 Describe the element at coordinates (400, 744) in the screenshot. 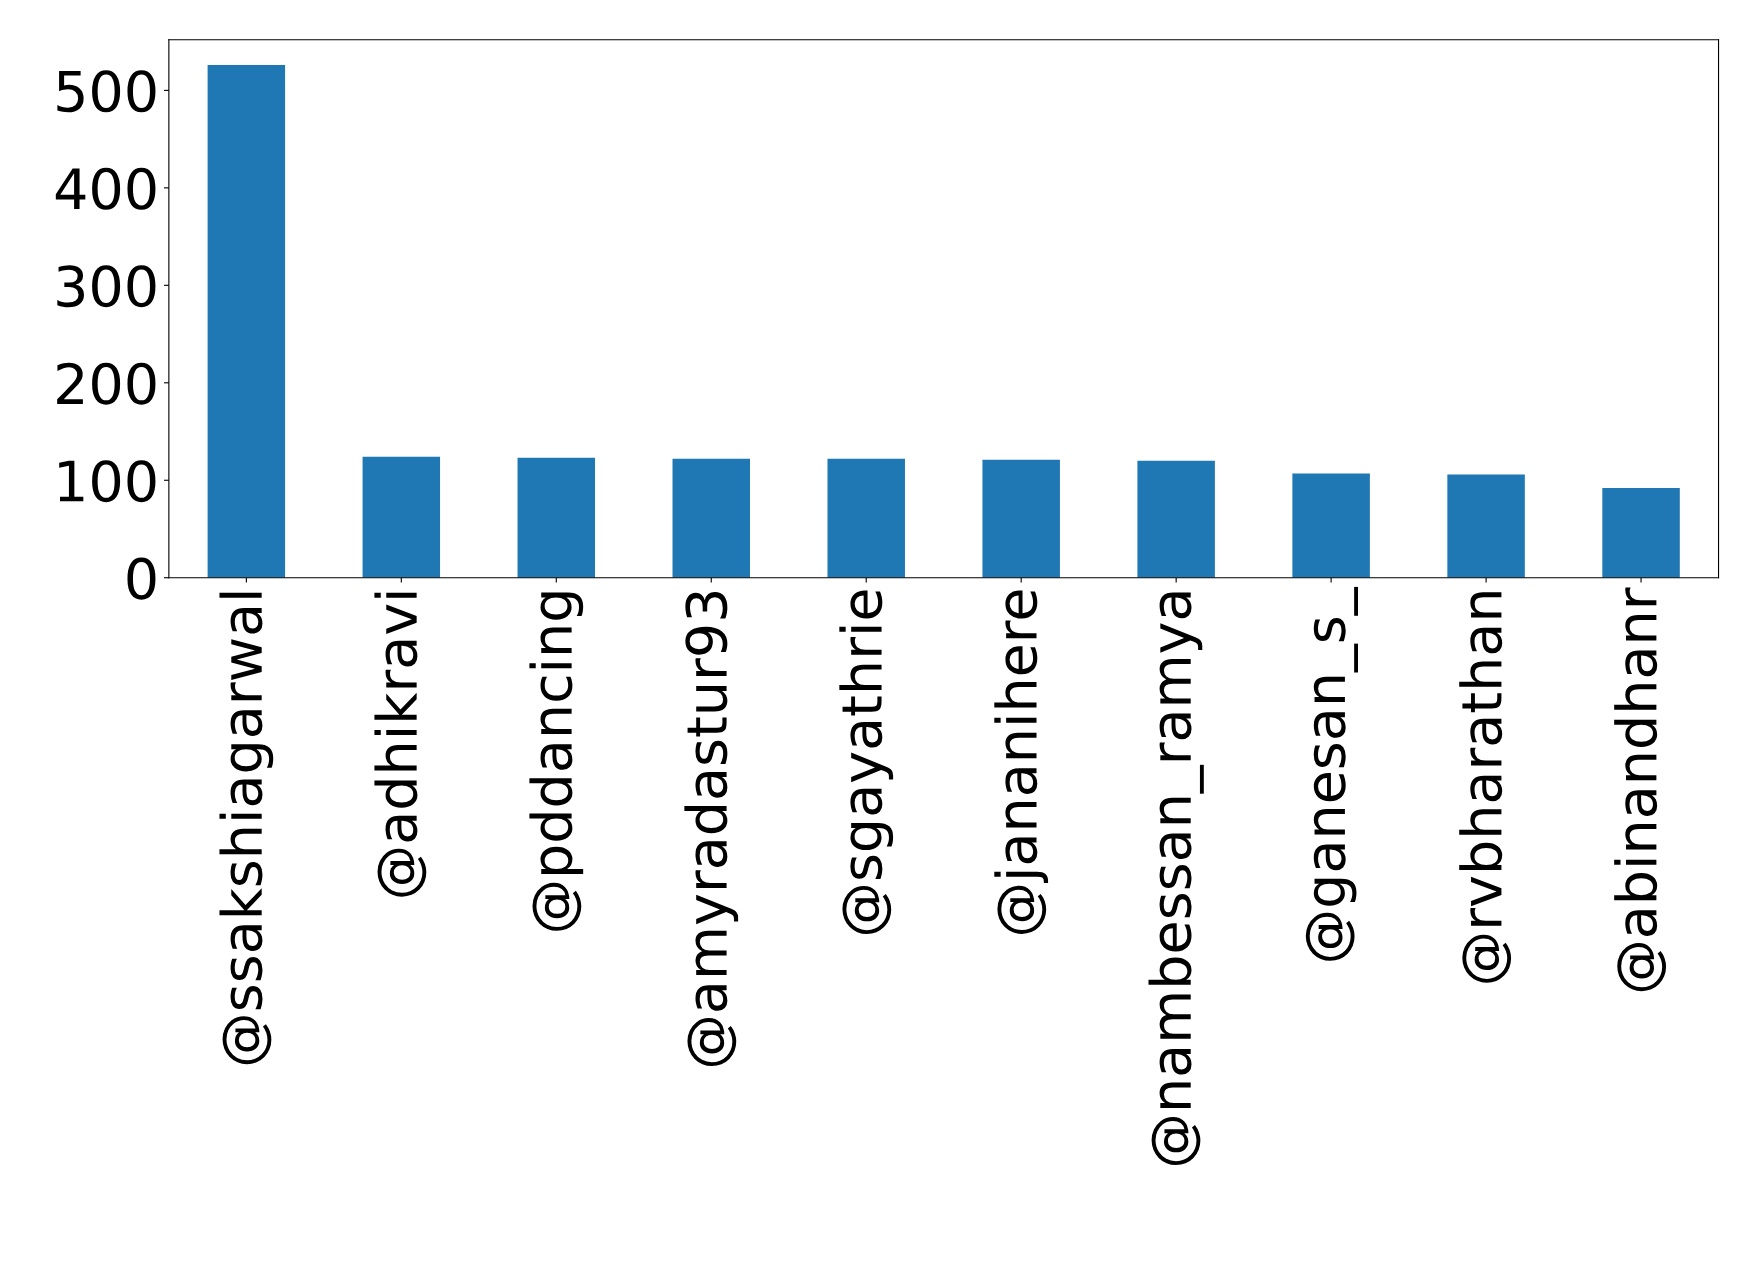

I see `x-tick-label: @adhikravi` at that location.